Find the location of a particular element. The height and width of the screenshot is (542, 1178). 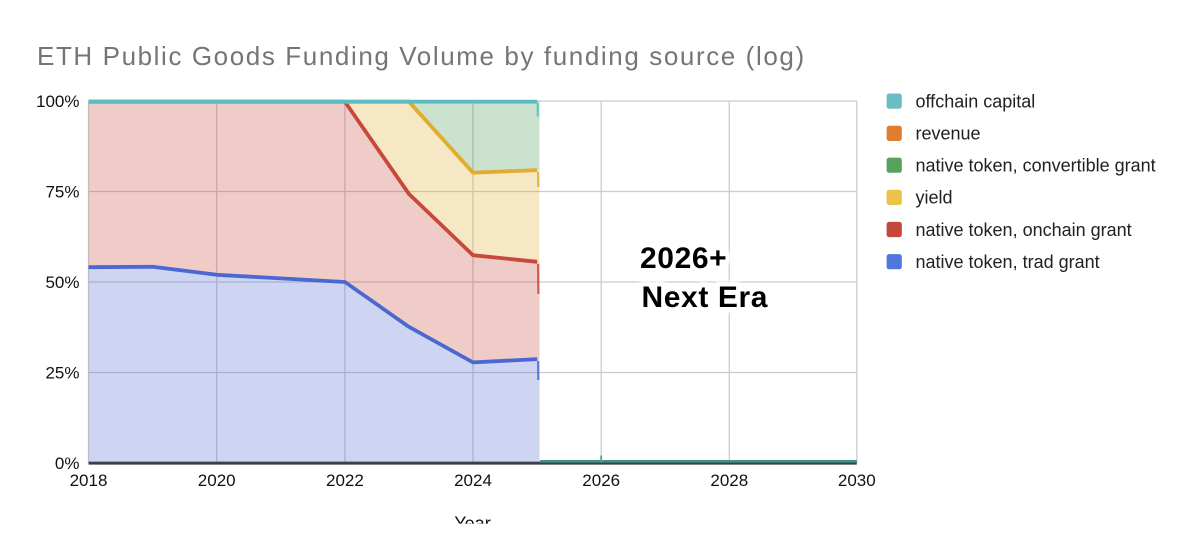

svg-text: offchain capital is located at coordinates (976, 101).